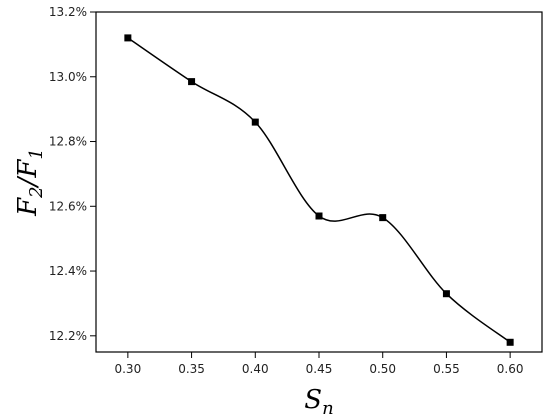  Describe the element at coordinates (68, 12) in the screenshot. I see `y-tick-label: 13.2%` at that location.